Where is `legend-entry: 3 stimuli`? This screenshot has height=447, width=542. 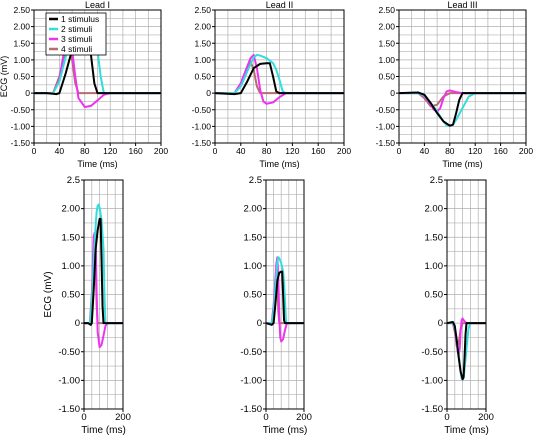
legend-entry: 3 stimuli is located at coordinates (76, 39).